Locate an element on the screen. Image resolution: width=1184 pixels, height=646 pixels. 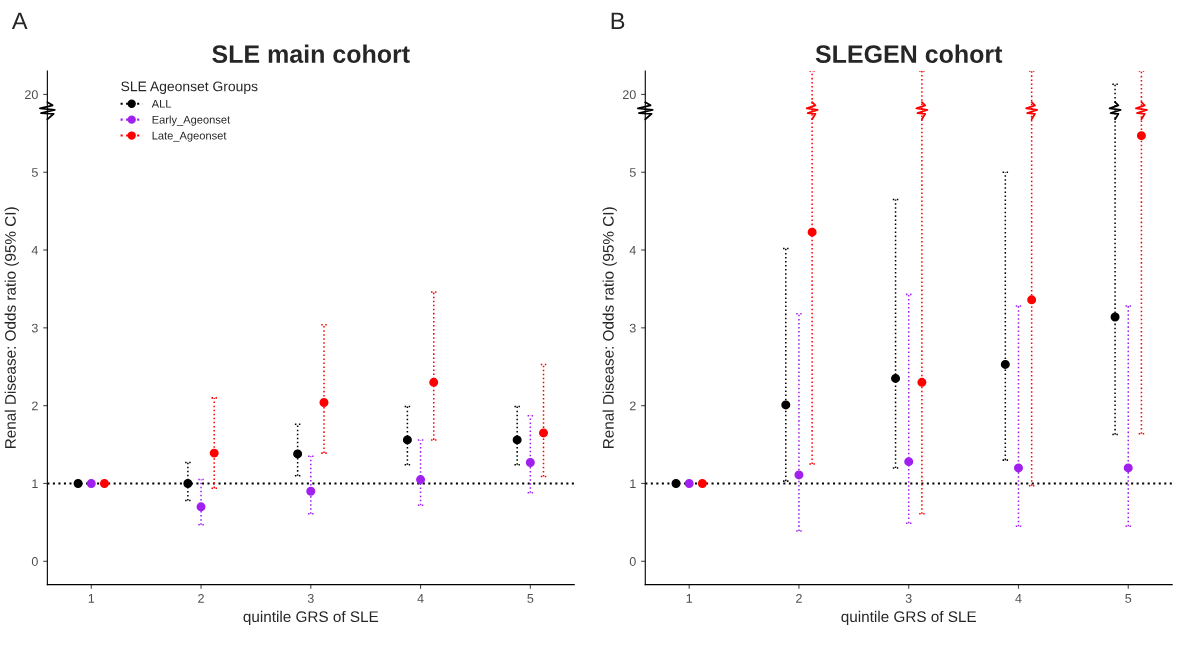
text: A is located at coordinates (19, 21).